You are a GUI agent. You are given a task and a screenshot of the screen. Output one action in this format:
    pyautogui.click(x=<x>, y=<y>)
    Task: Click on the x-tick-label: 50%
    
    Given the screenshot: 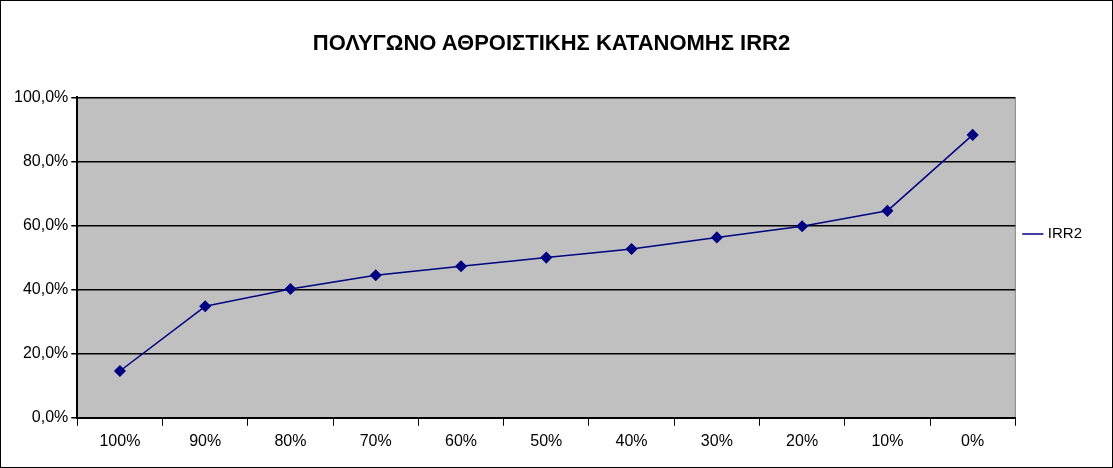 What is the action you would take?
    pyautogui.click(x=546, y=440)
    